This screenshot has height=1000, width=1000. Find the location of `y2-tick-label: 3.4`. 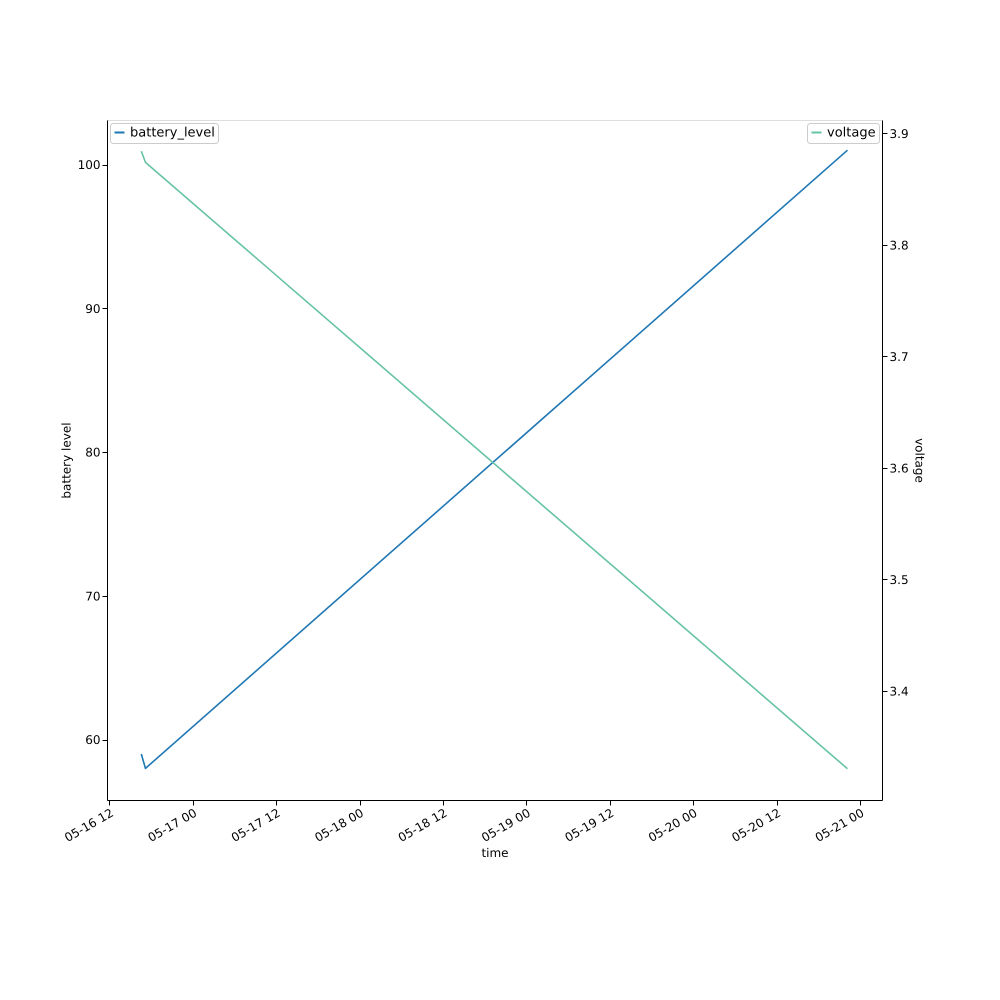

y2-tick-label: 3.4 is located at coordinates (899, 691).